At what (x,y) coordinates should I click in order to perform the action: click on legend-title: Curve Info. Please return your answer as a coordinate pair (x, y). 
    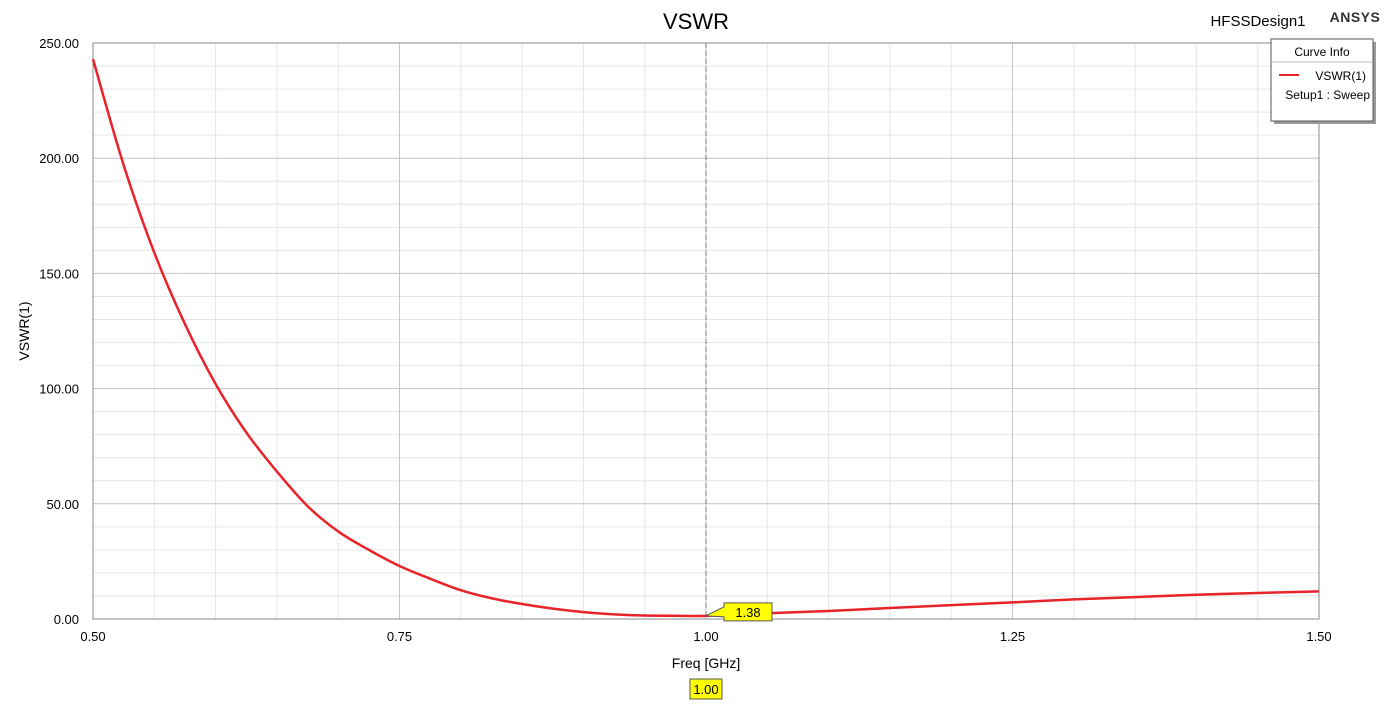
    Looking at the image, I should click on (1322, 52).